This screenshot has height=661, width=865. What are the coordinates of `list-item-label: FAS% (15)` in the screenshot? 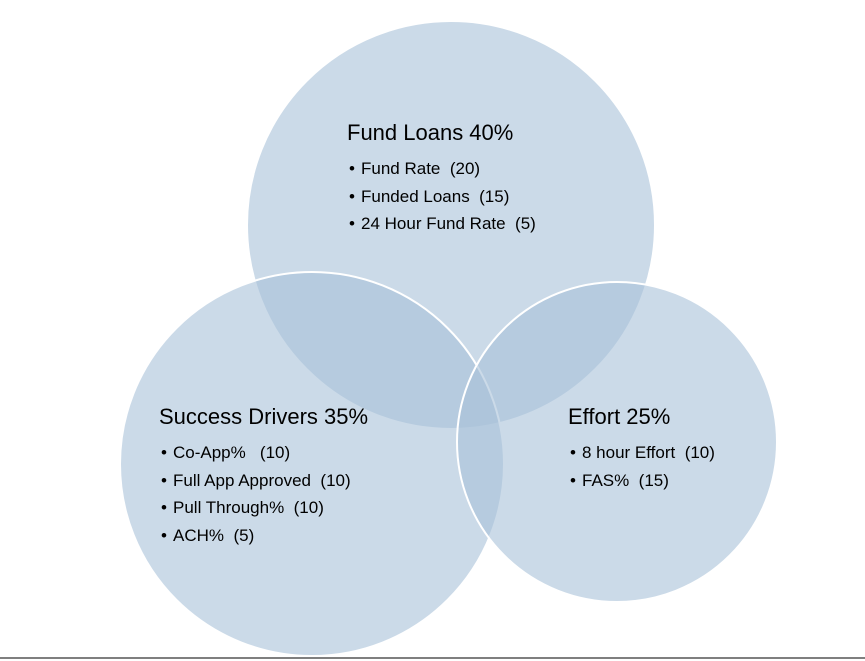 It's located at (625, 480).